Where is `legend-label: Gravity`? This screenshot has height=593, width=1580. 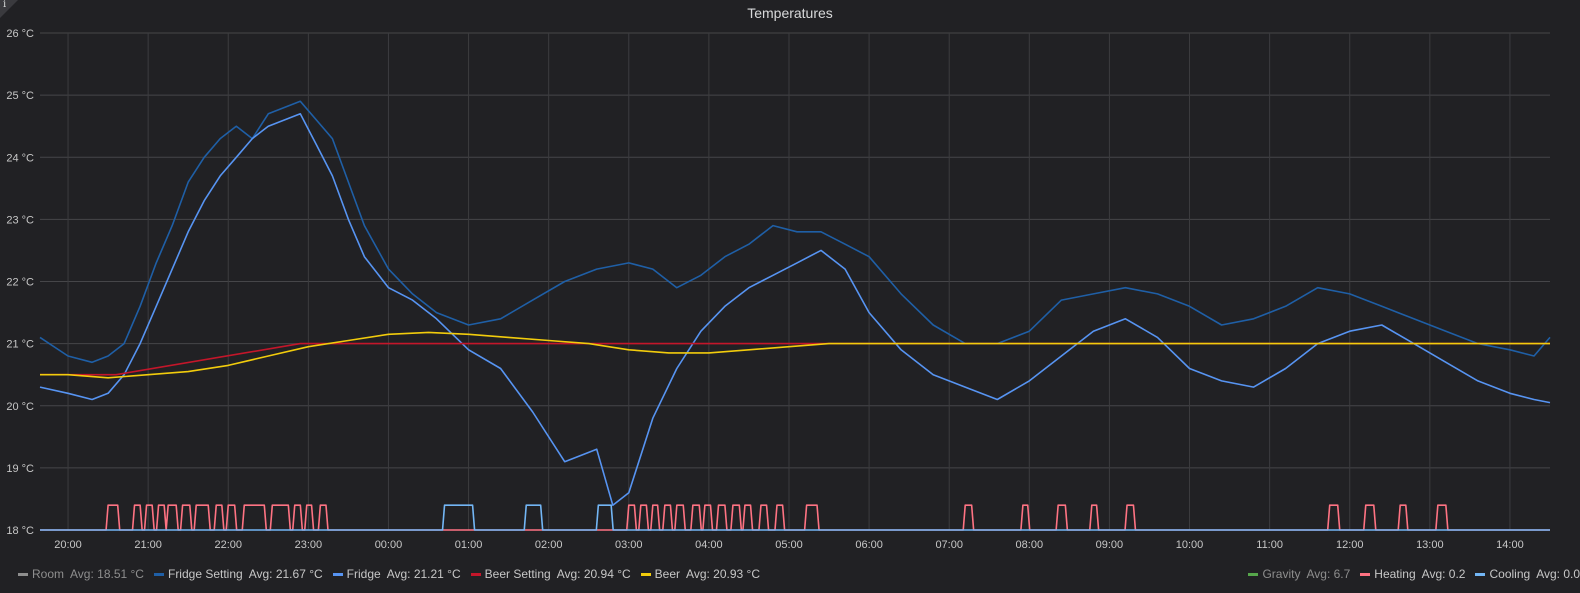
legend-label: Gravity is located at coordinates (1281, 574).